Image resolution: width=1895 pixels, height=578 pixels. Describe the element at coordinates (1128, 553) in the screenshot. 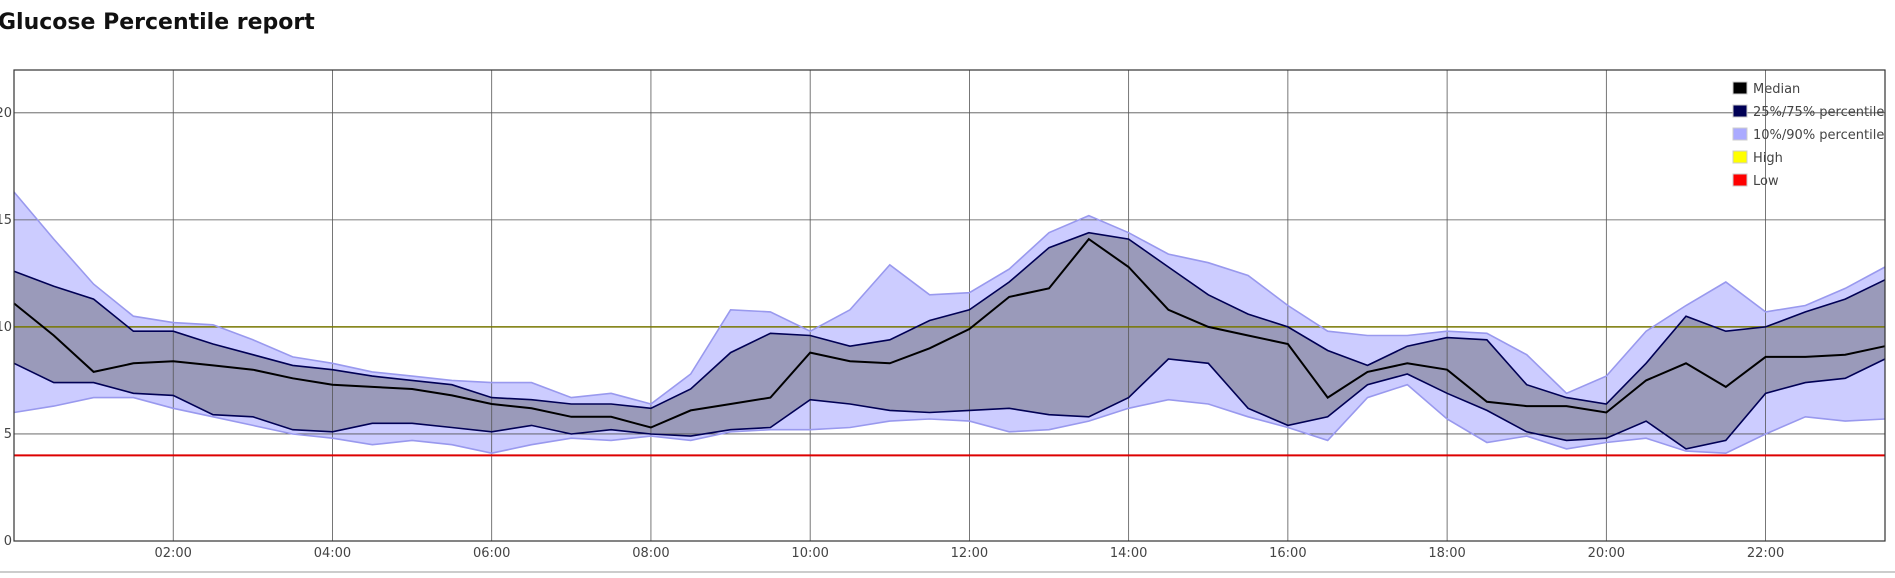

I see `x-tick-label: 14:00` at that location.